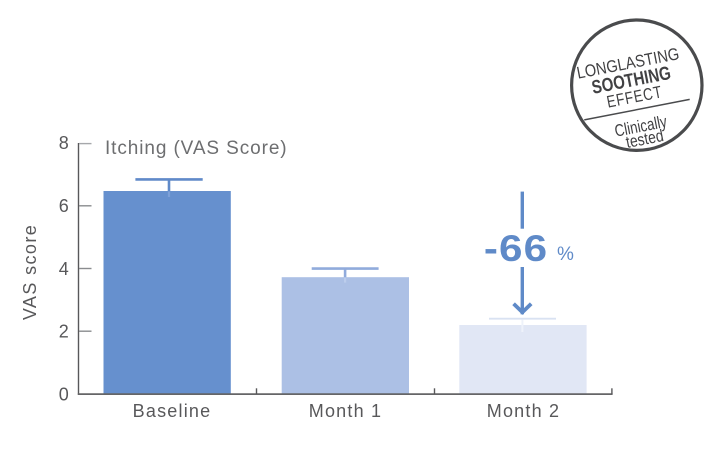 The height and width of the screenshot is (453, 713). I want to click on svg-text: Itching (VAS Score), so click(196, 148).